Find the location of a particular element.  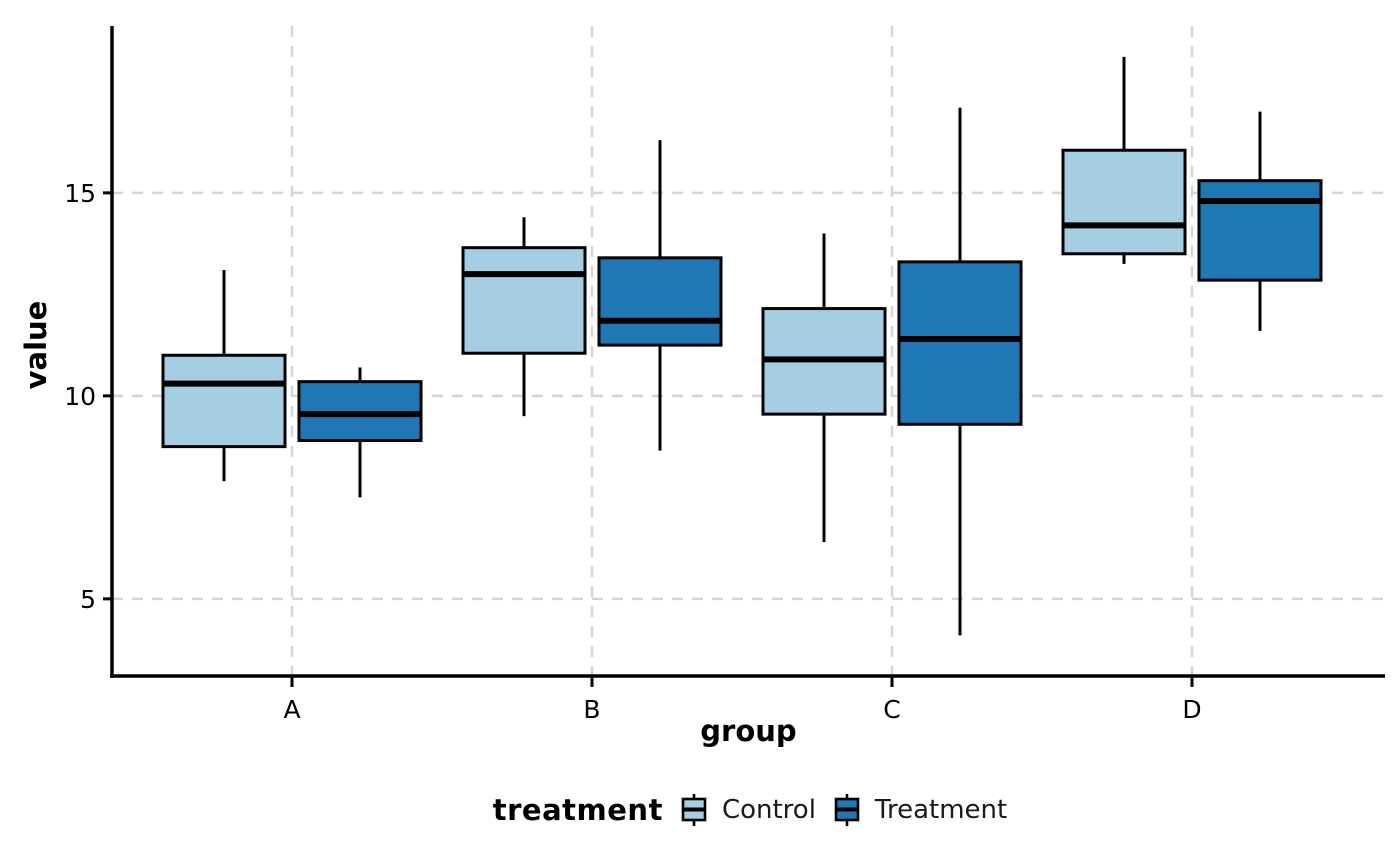

legend-title: treatment is located at coordinates (577, 810).